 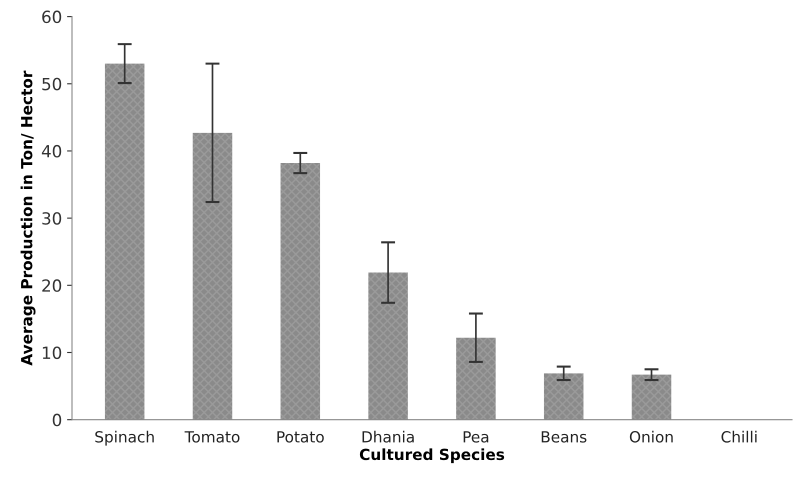 What do you see at coordinates (52, 17) in the screenshot?
I see `y-tick-label: 60` at bounding box center [52, 17].